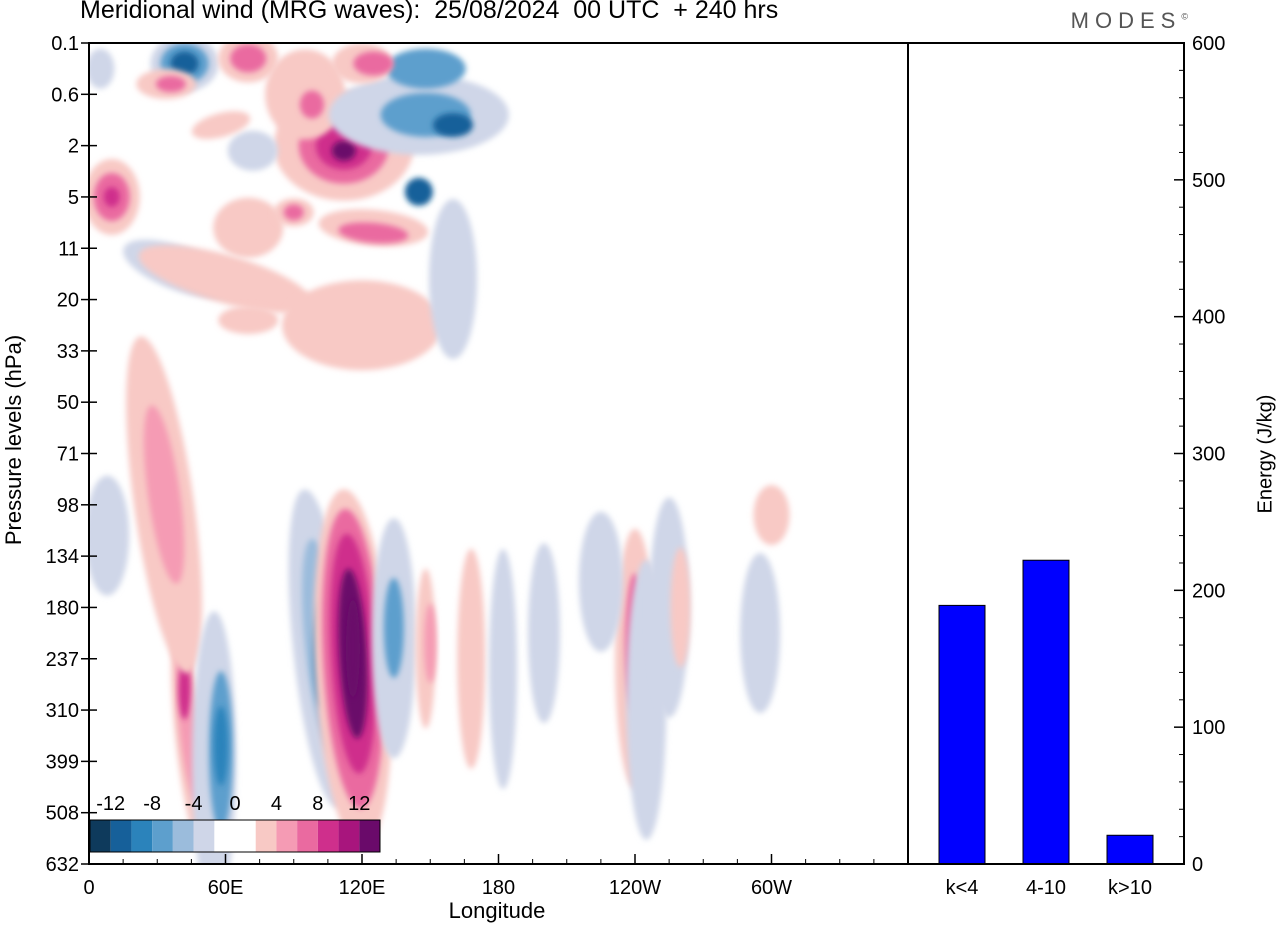  I want to click on energy-tick-label: 300, so click(1208, 455).